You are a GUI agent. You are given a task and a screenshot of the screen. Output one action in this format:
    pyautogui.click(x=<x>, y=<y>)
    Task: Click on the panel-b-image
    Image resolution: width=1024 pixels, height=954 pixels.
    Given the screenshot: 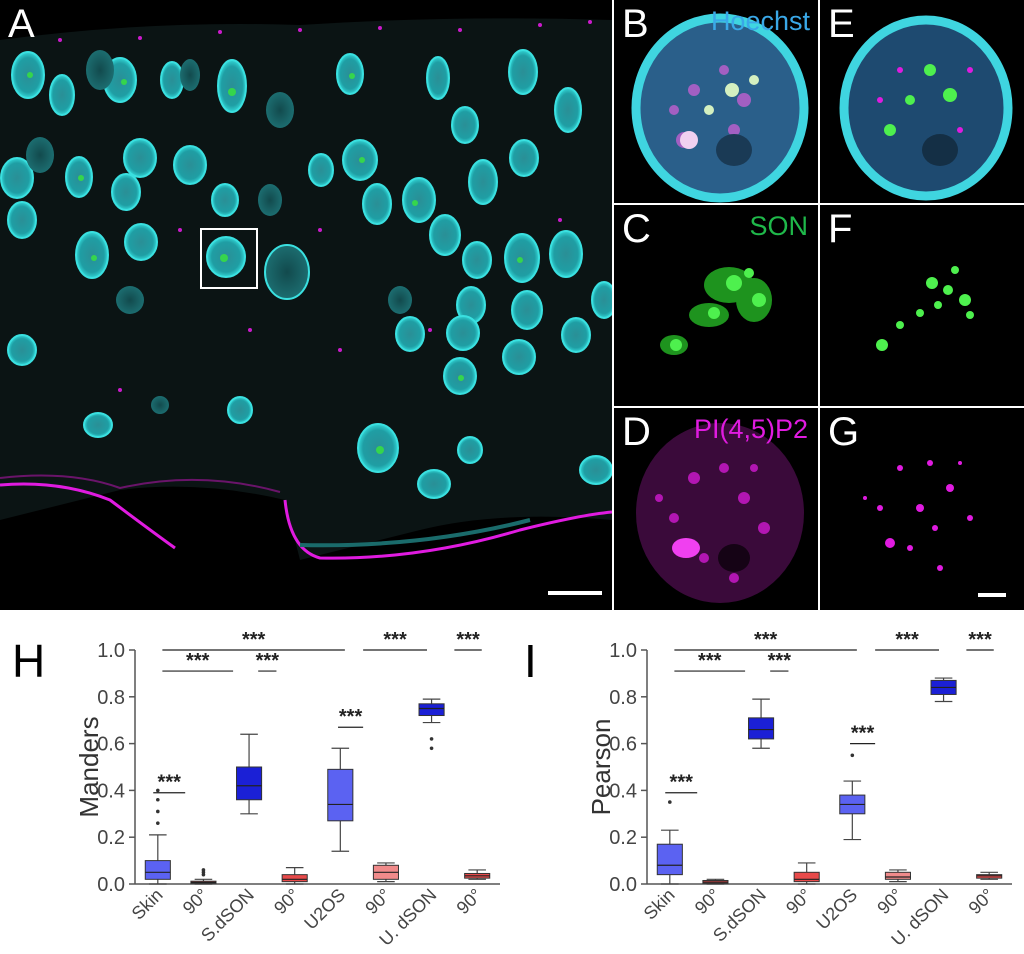 What is the action you would take?
    pyautogui.click(x=716, y=101)
    